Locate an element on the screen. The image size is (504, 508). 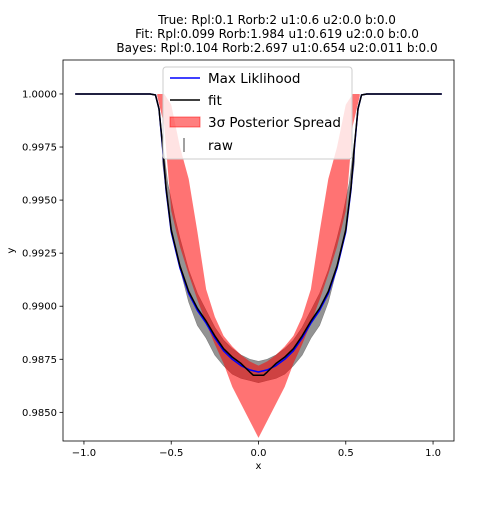
y-tick-label: 0.9900 is located at coordinates (39, 307).